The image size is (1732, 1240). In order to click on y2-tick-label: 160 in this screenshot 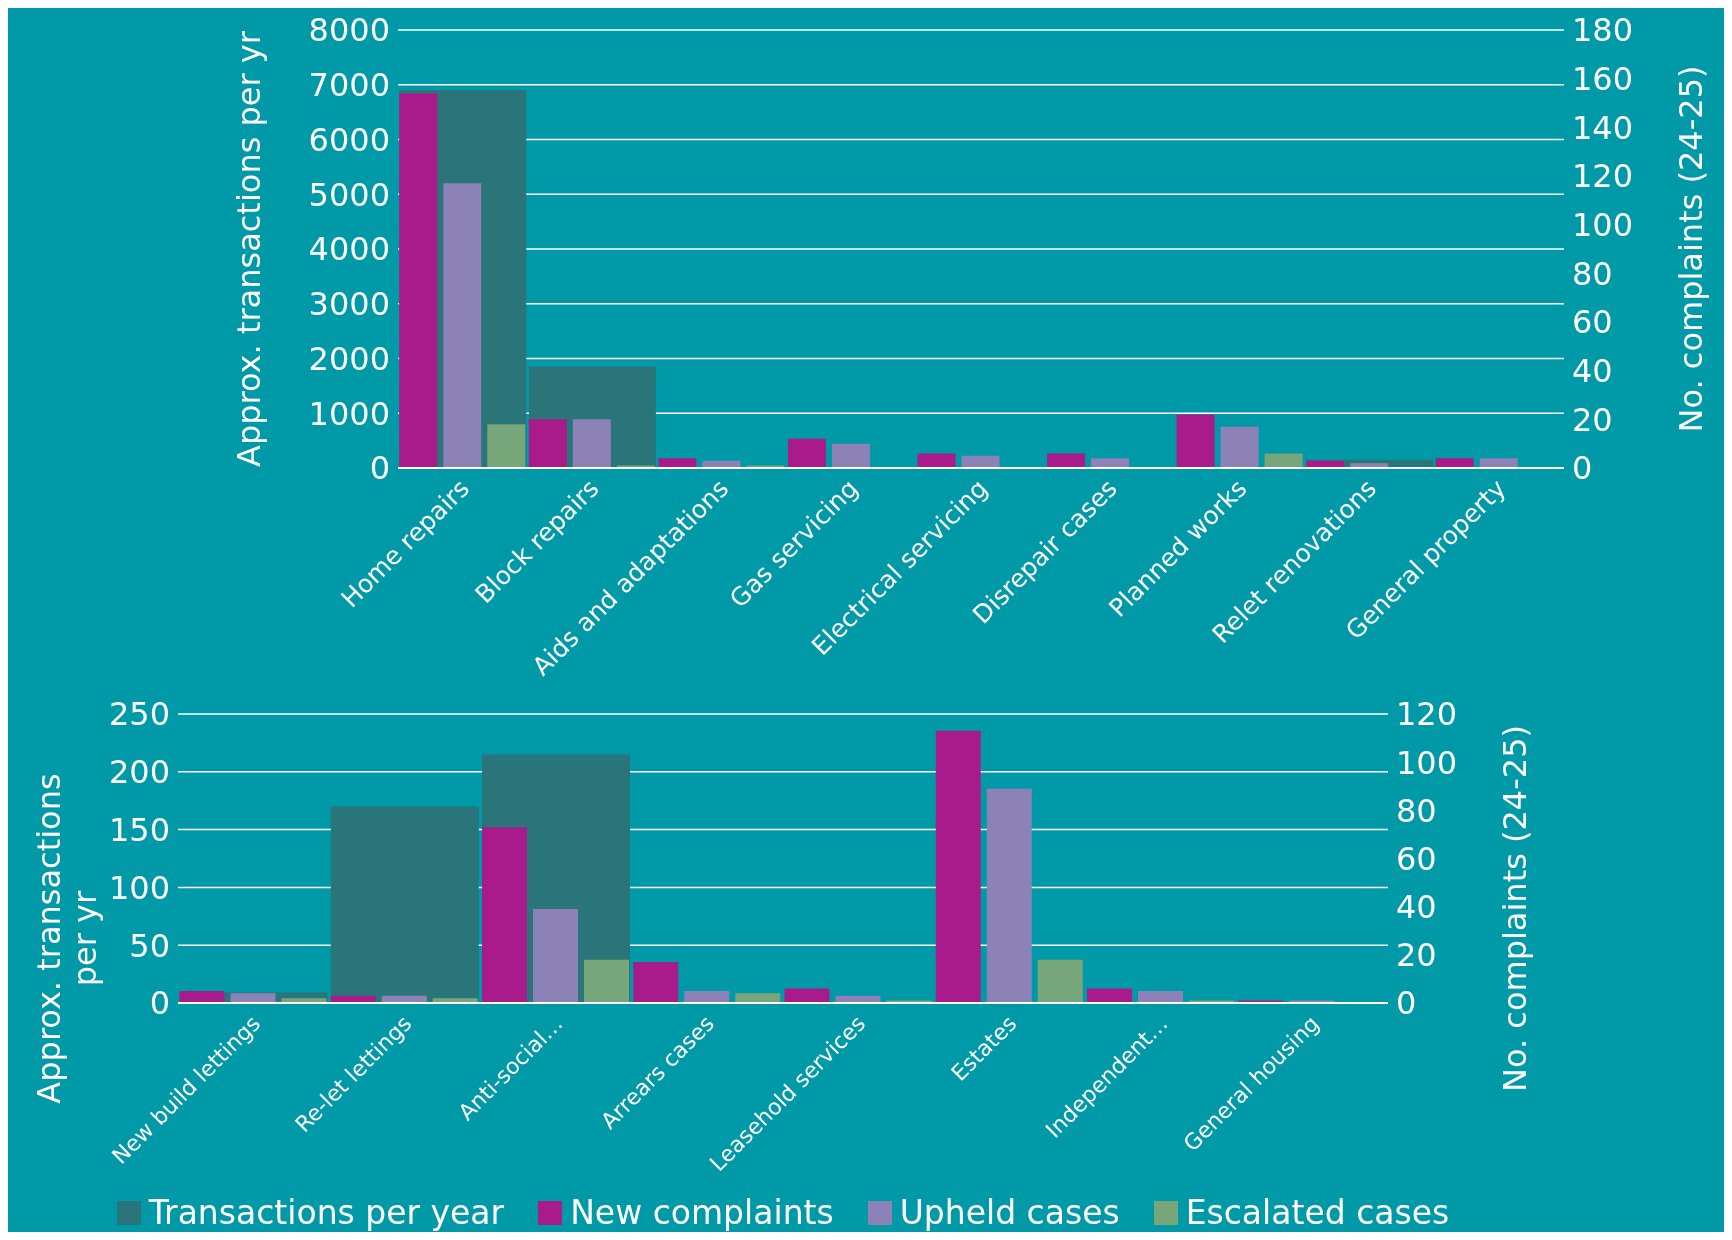, I will do `click(1603, 79)`.